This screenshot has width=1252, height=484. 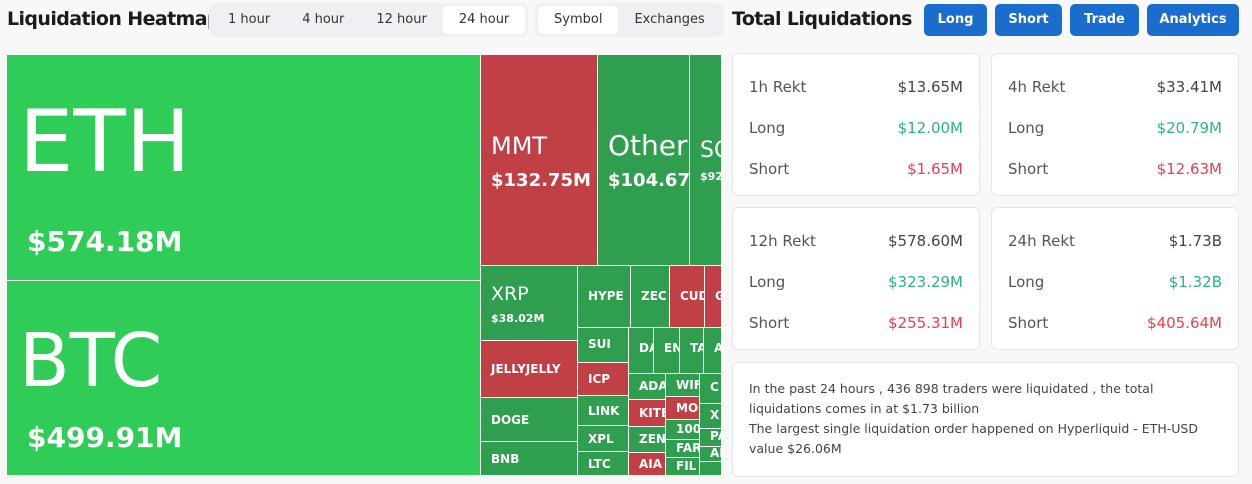 I want to click on tile-symbol: KITE, so click(x=652, y=413).